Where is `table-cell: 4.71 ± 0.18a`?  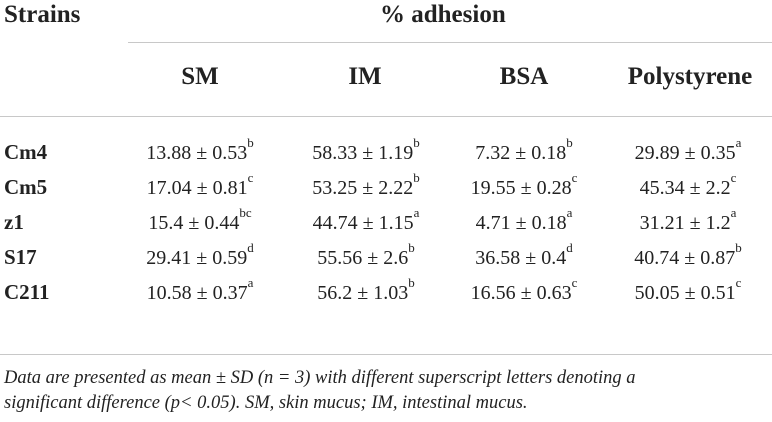
table-cell: 4.71 ± 0.18a is located at coordinates (524, 221).